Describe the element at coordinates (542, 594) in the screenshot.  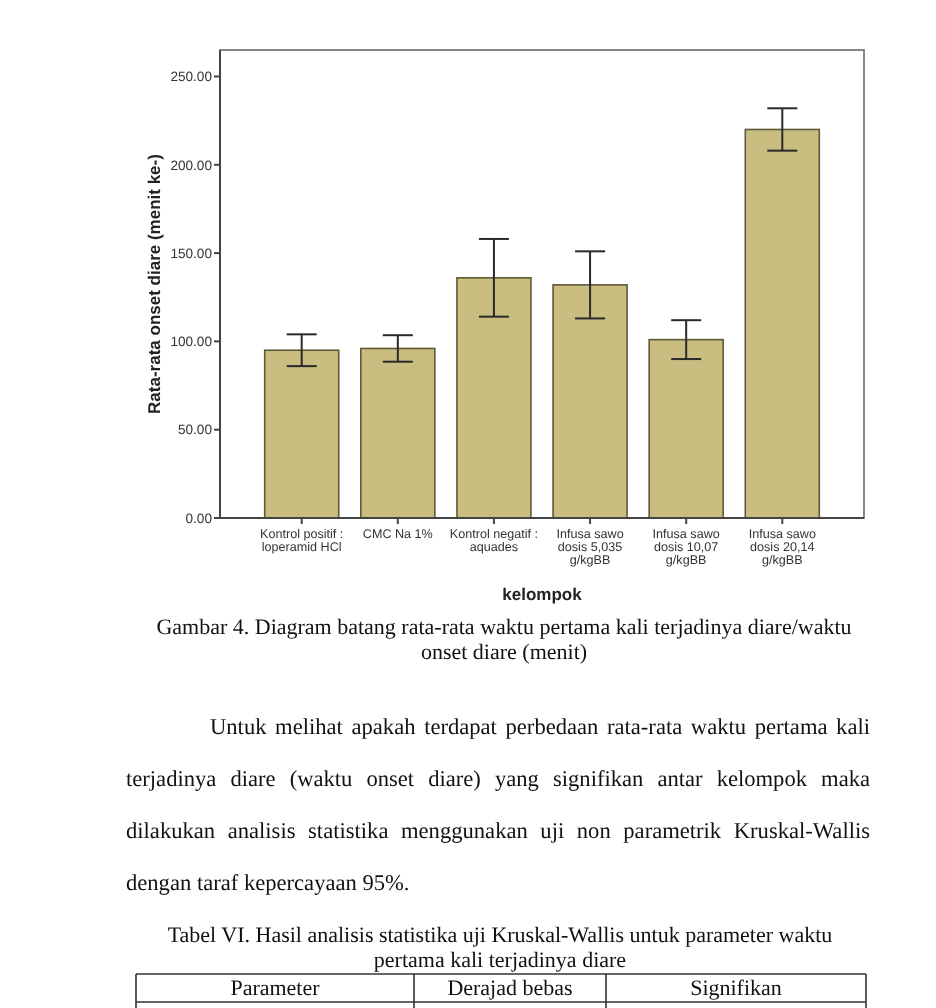
I see `x-axis-title: kelompok` at that location.